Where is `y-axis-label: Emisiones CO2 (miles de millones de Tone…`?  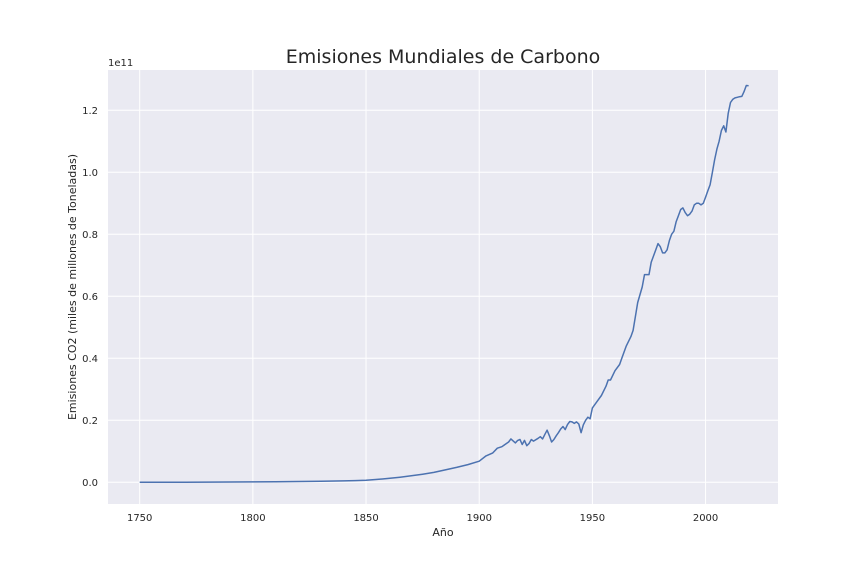 y-axis-label: Emisiones CO2 (miles de millones de Tone… is located at coordinates (72, 287).